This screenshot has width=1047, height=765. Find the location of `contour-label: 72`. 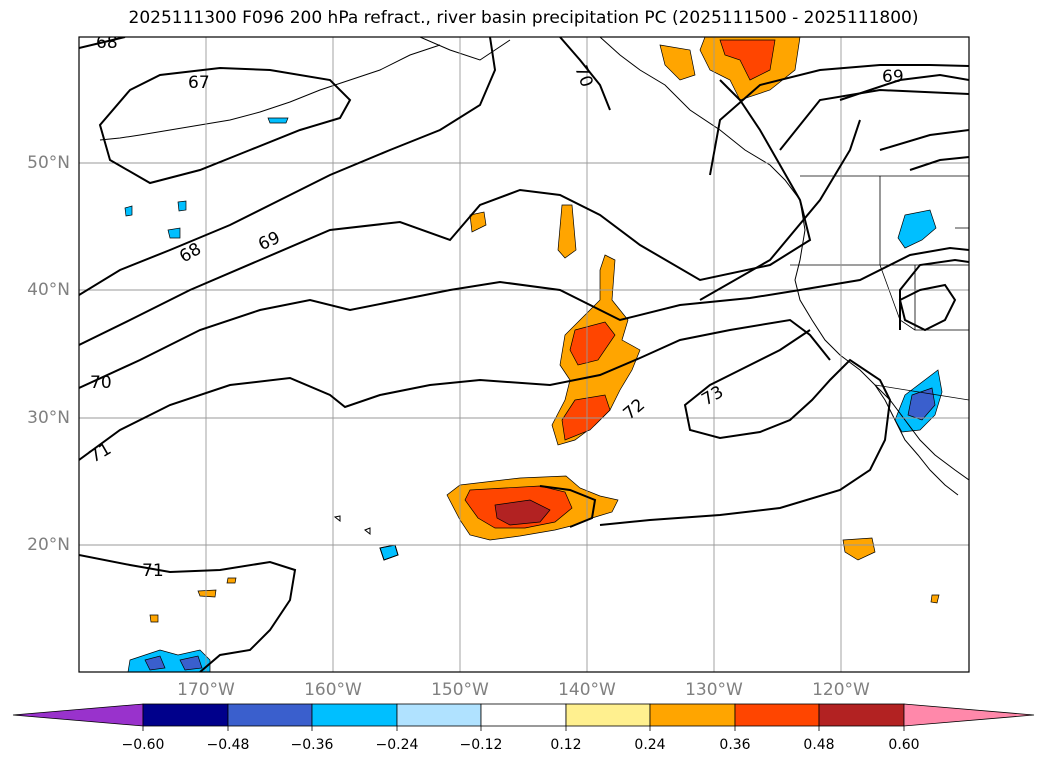

contour-label: 72 is located at coordinates (634, 409).